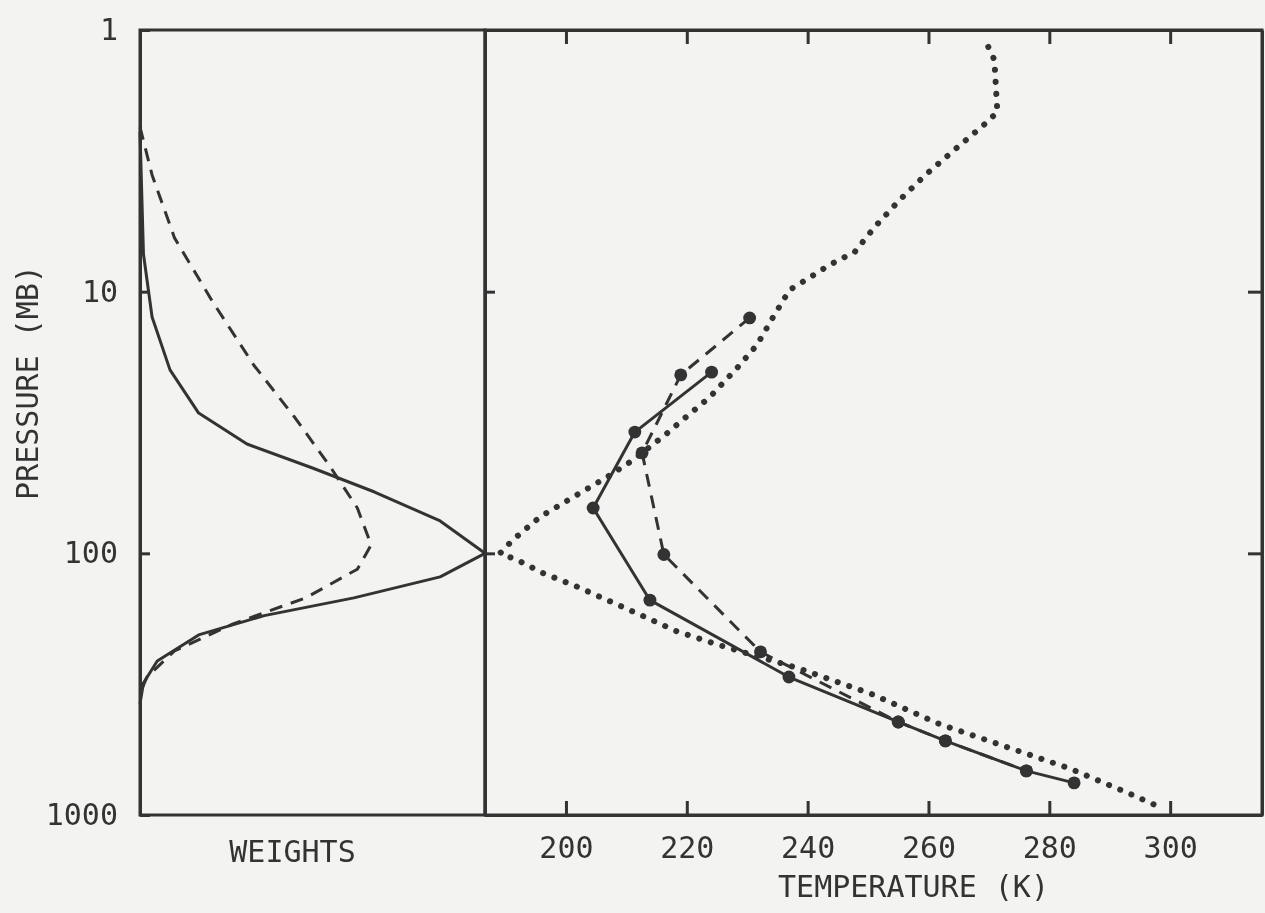 Image resolution: width=1265 pixels, height=913 pixels. I want to click on x-axis-title: TEMPERATURE (K), so click(913, 886).